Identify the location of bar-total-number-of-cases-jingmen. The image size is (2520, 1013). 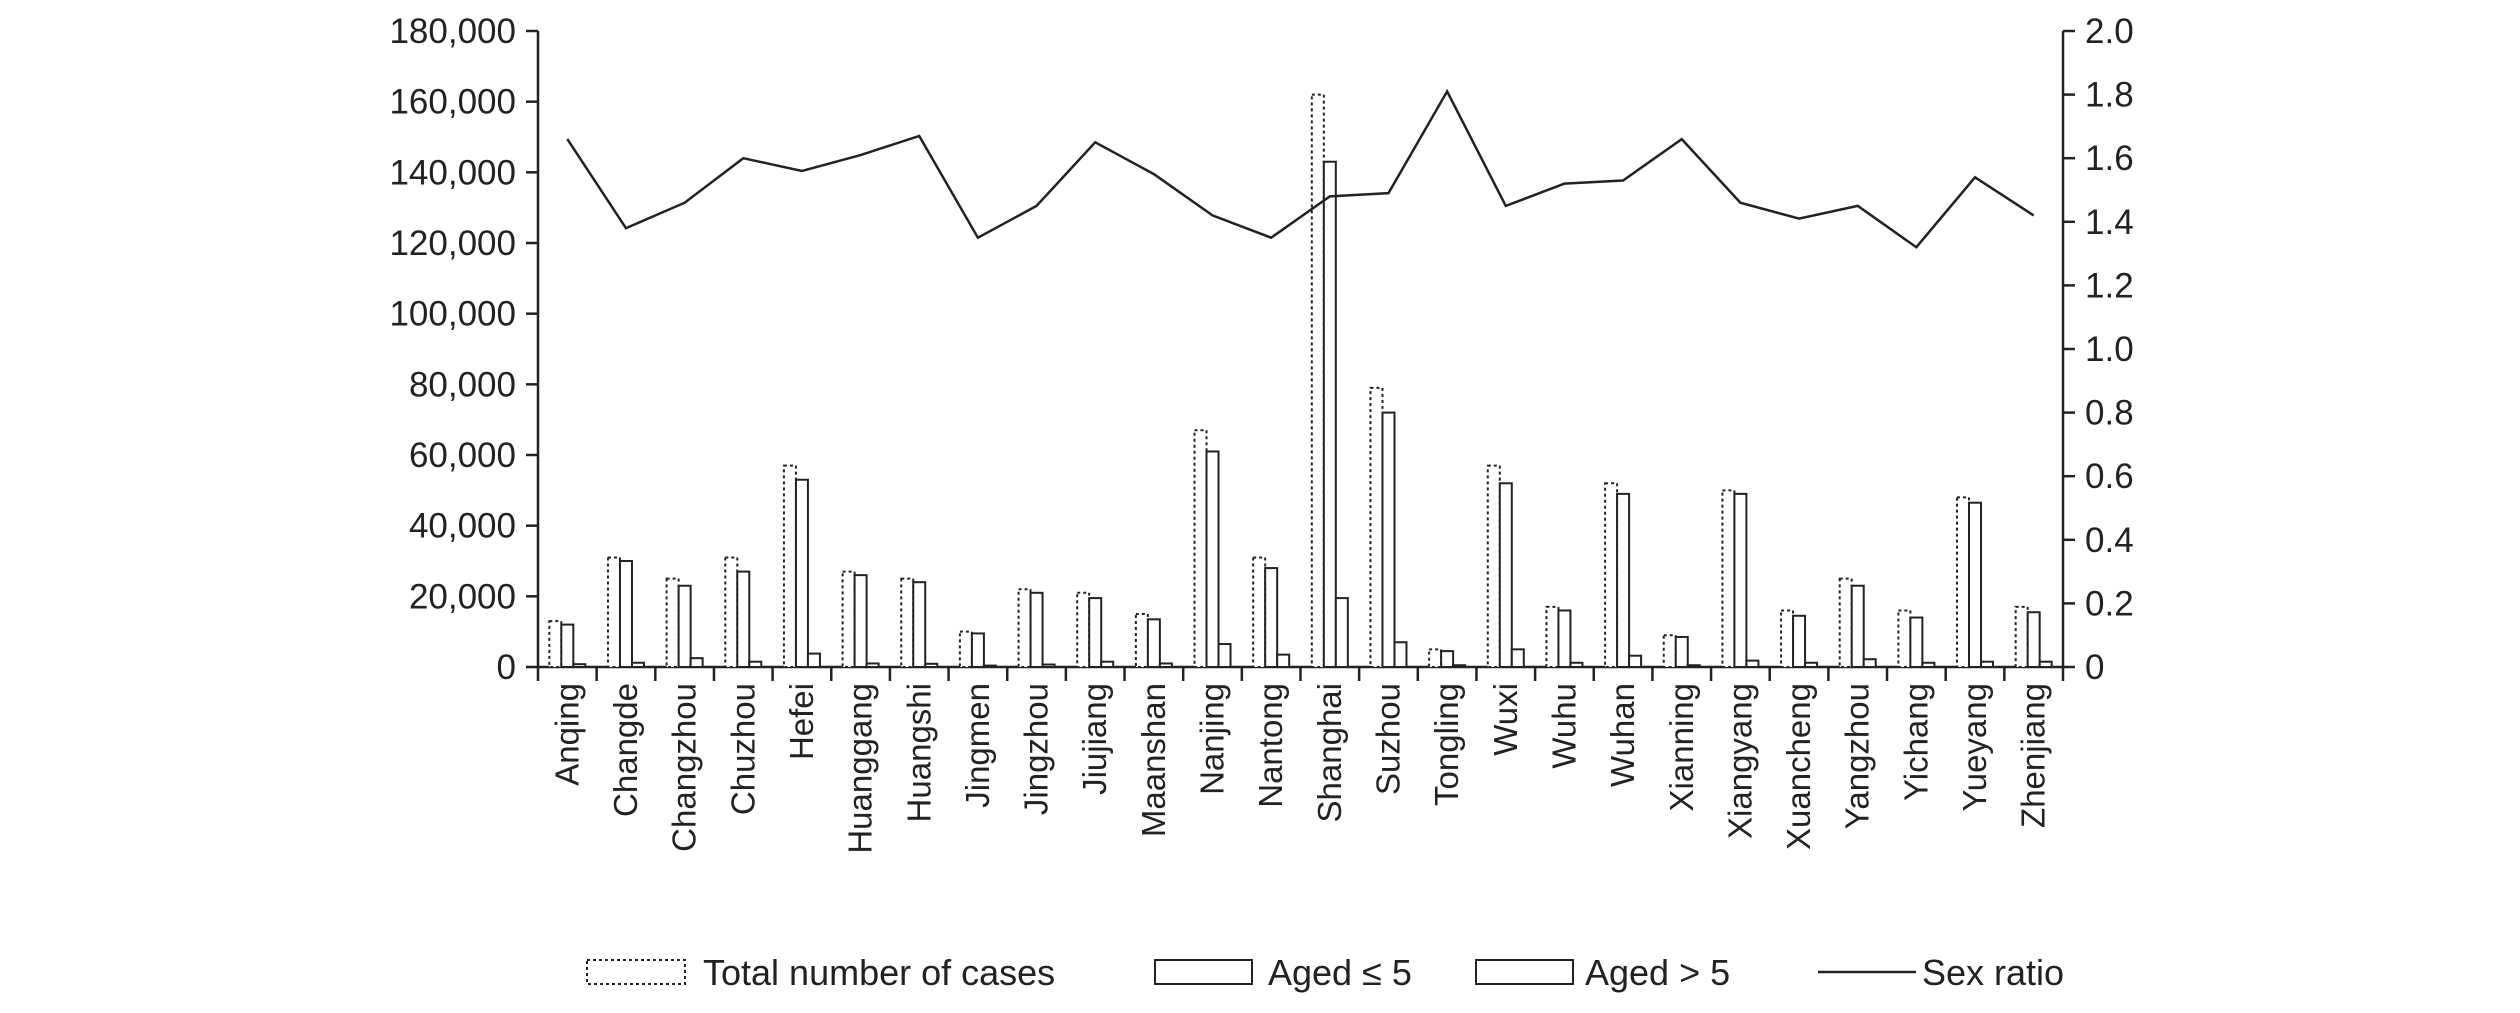
(965, 649).